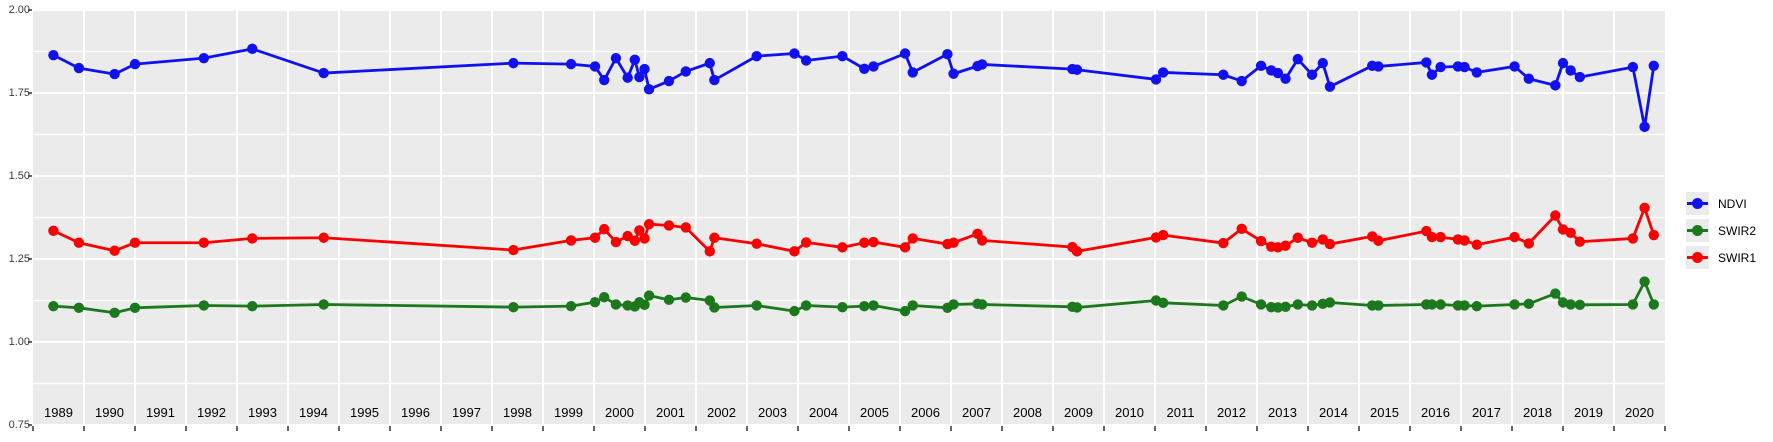 This screenshot has width=1773, height=442. I want to click on x-axis-label: 1992, so click(211, 412).